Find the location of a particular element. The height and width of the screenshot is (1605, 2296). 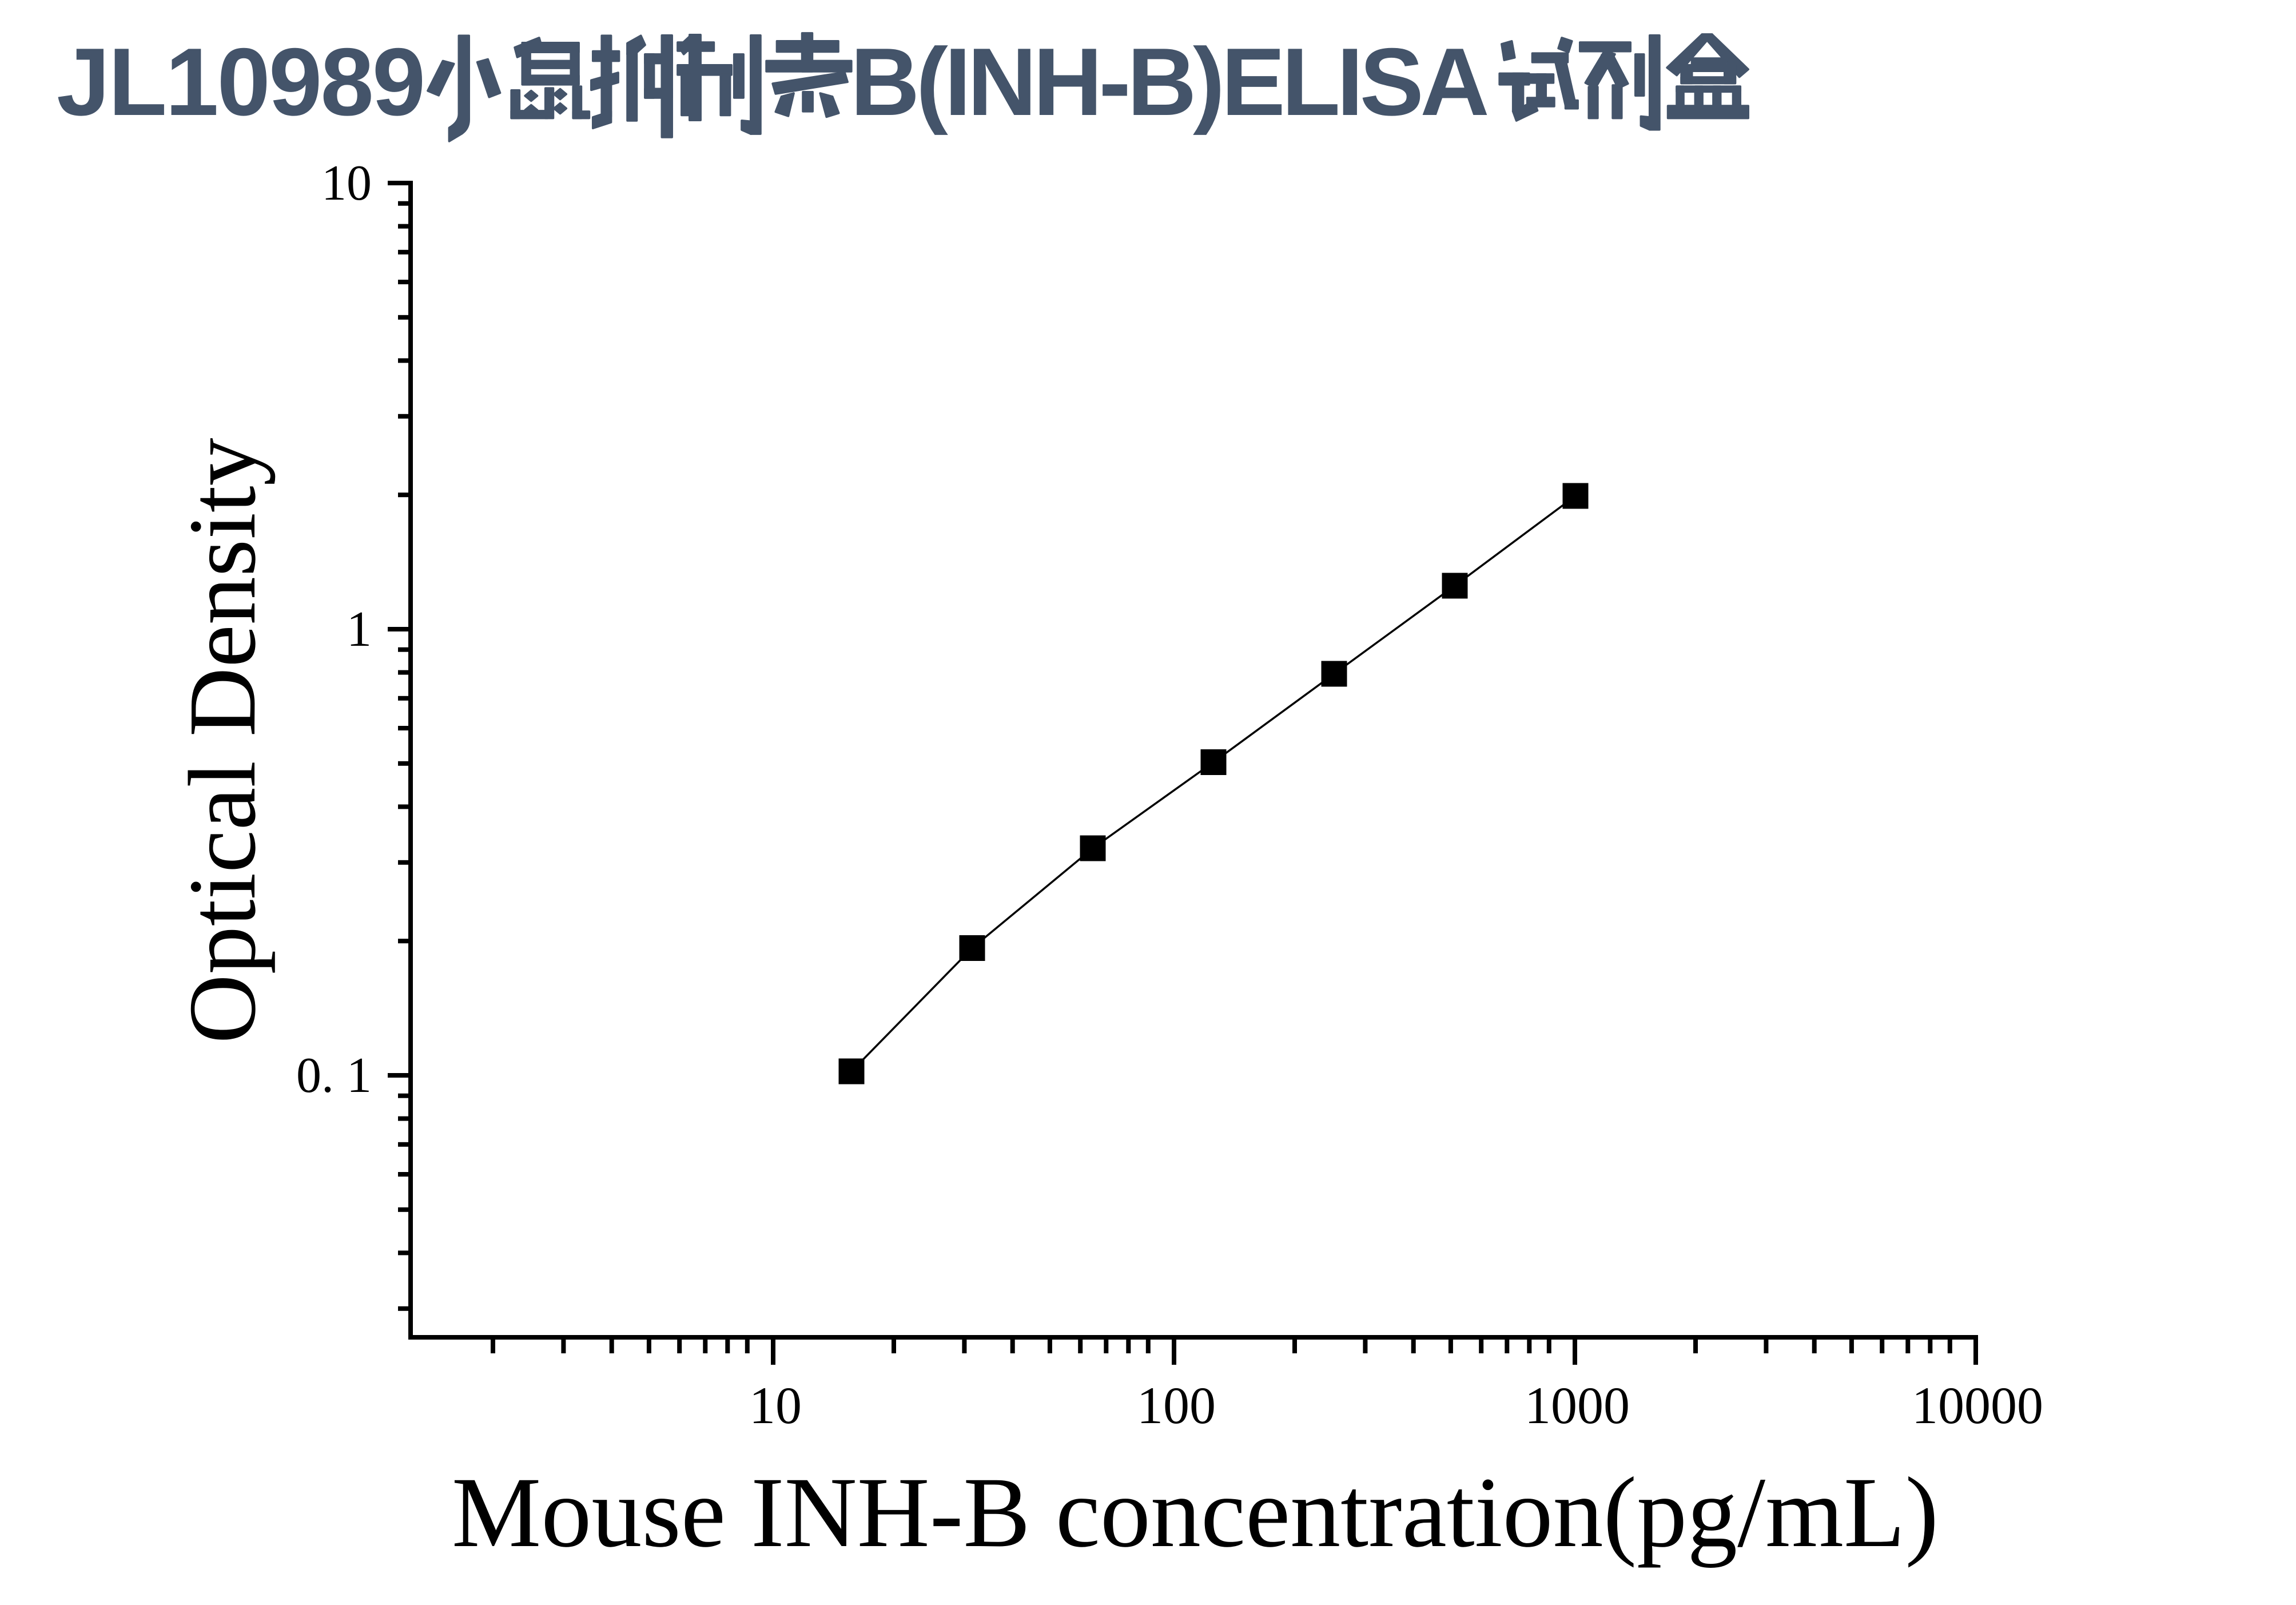

svg-text: 100 is located at coordinates (1176, 1405).